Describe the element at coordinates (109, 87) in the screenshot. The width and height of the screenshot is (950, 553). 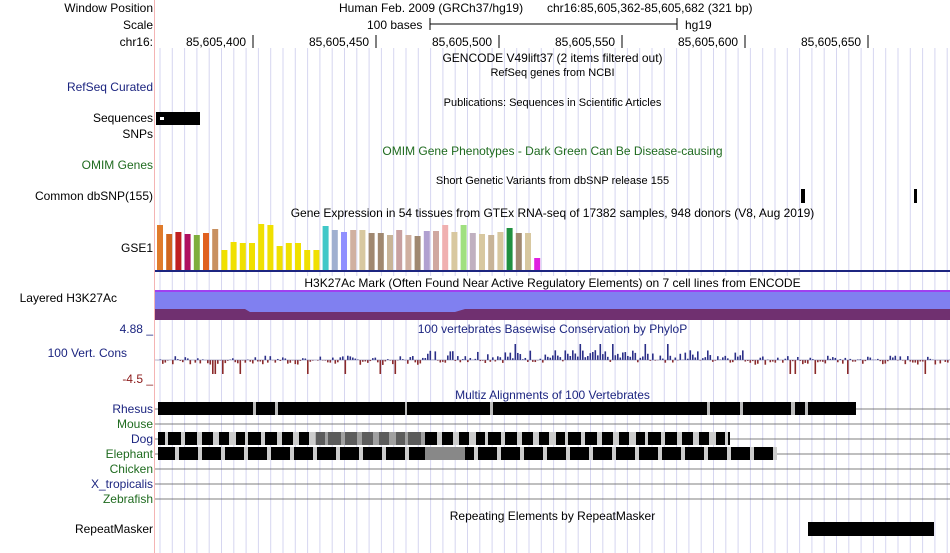
I see `refseq-track-label: RefSeq Curated` at that location.